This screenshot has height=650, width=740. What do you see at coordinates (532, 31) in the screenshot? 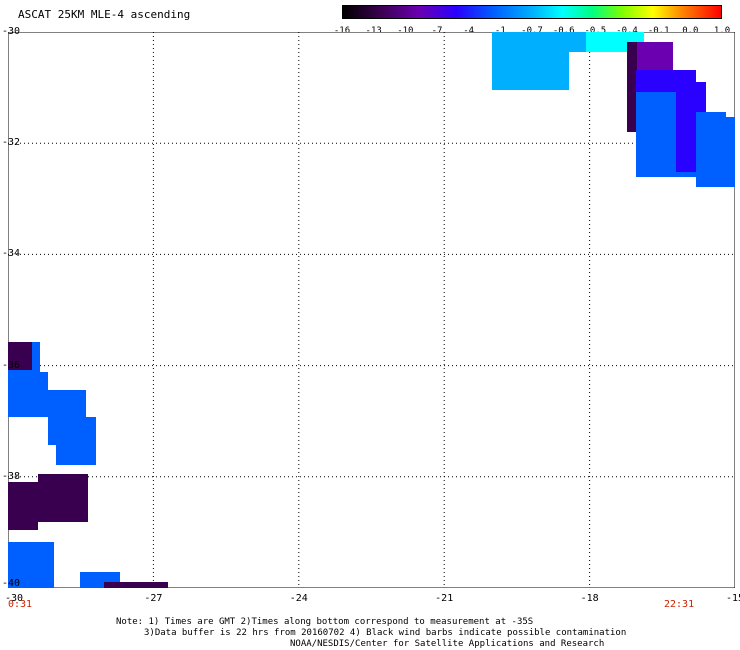
I see `color-scale-tick: -0.7` at bounding box center [532, 31].